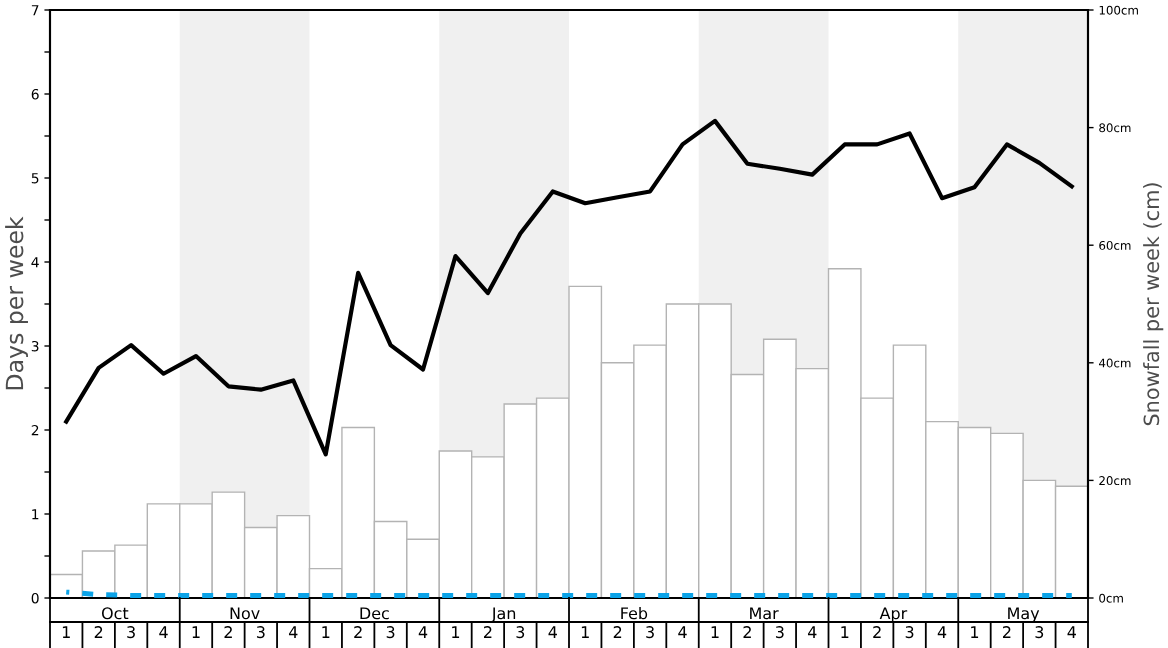 The image size is (1168, 648). What do you see at coordinates (1115, 128) in the screenshot?
I see `y2-tick-label: 80cm` at bounding box center [1115, 128].